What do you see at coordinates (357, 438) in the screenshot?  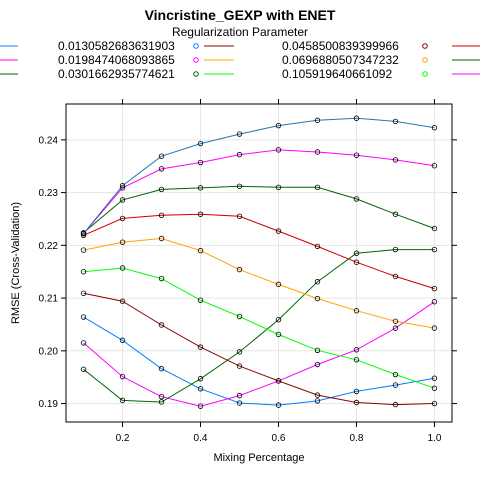 I see `x-tick-label: 0.8` at bounding box center [357, 438].